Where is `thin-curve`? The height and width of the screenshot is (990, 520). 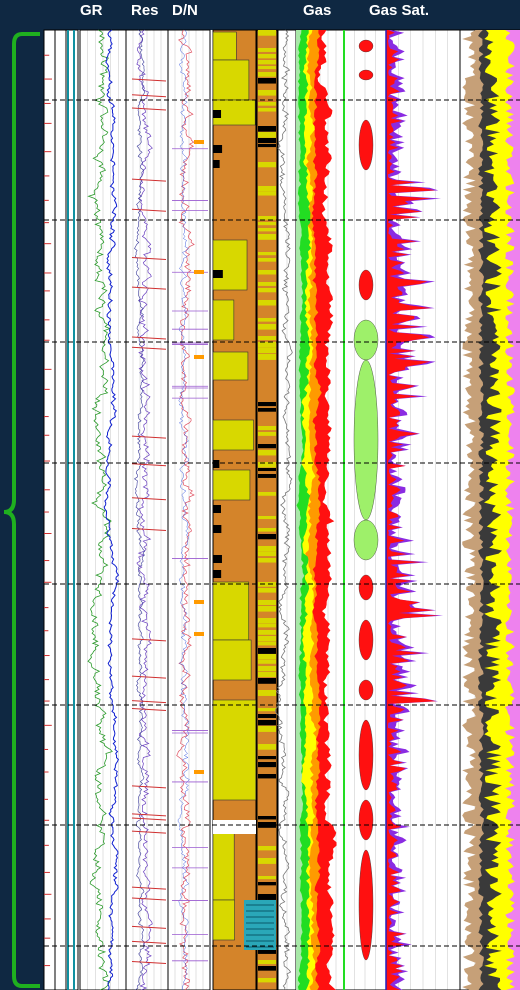
thin-curve is located at coordinates (284, 509).